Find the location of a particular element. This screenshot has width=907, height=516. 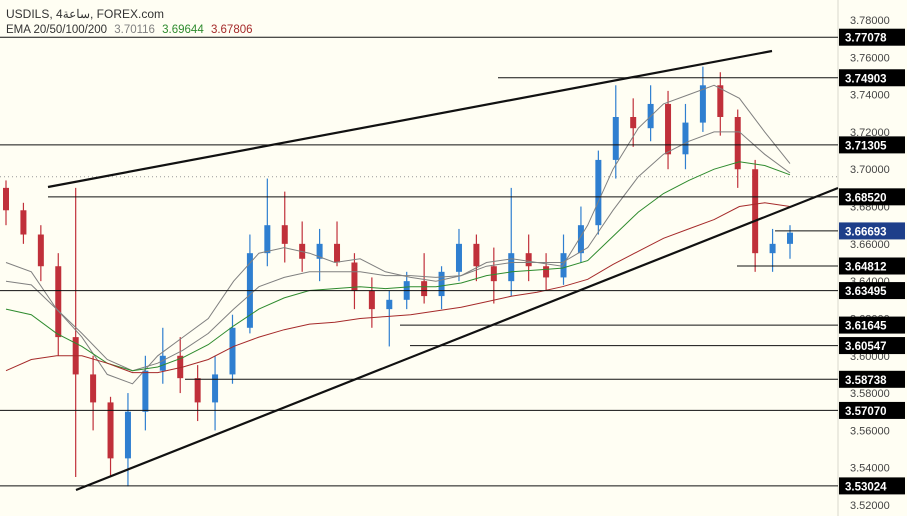

level-label: 3.64812 is located at coordinates (866, 268).